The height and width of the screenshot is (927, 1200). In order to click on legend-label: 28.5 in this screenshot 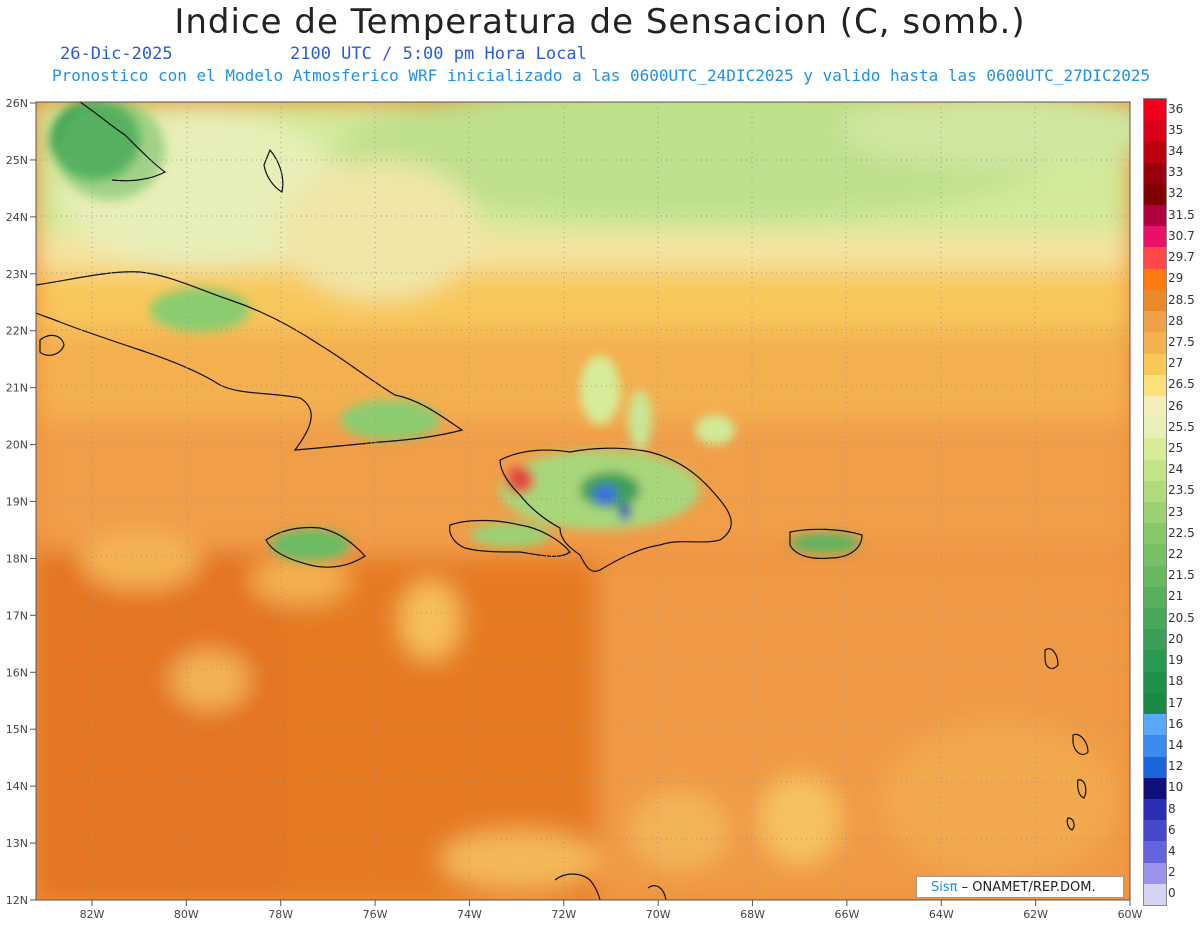, I will do `click(1181, 299)`.